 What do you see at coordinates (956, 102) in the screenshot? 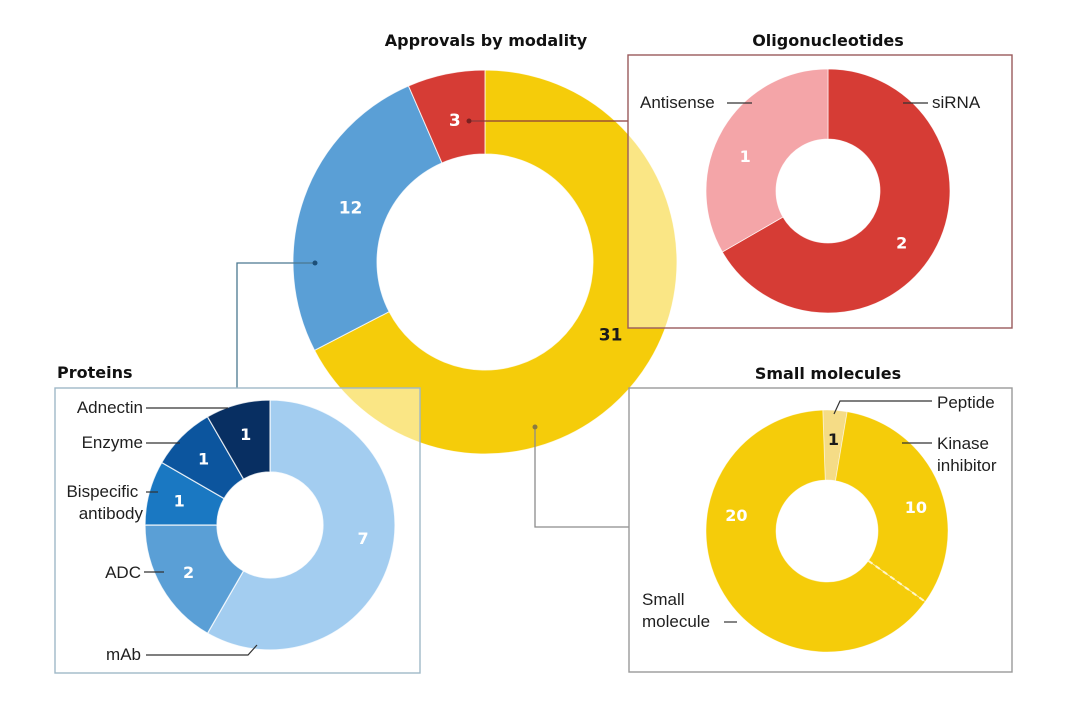
I see `callout-sirna: siRNA` at bounding box center [956, 102].